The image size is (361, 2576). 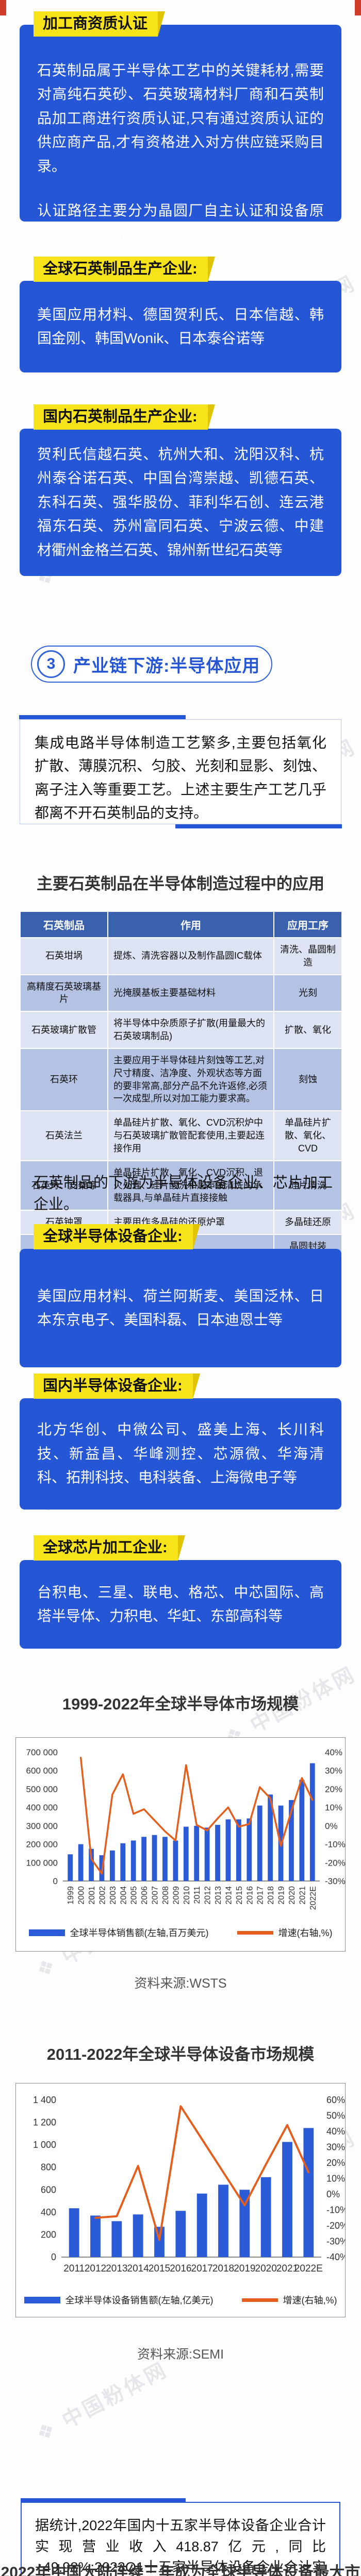 I want to click on tag-processor-cert: 加工商资质认证, so click(x=100, y=24).